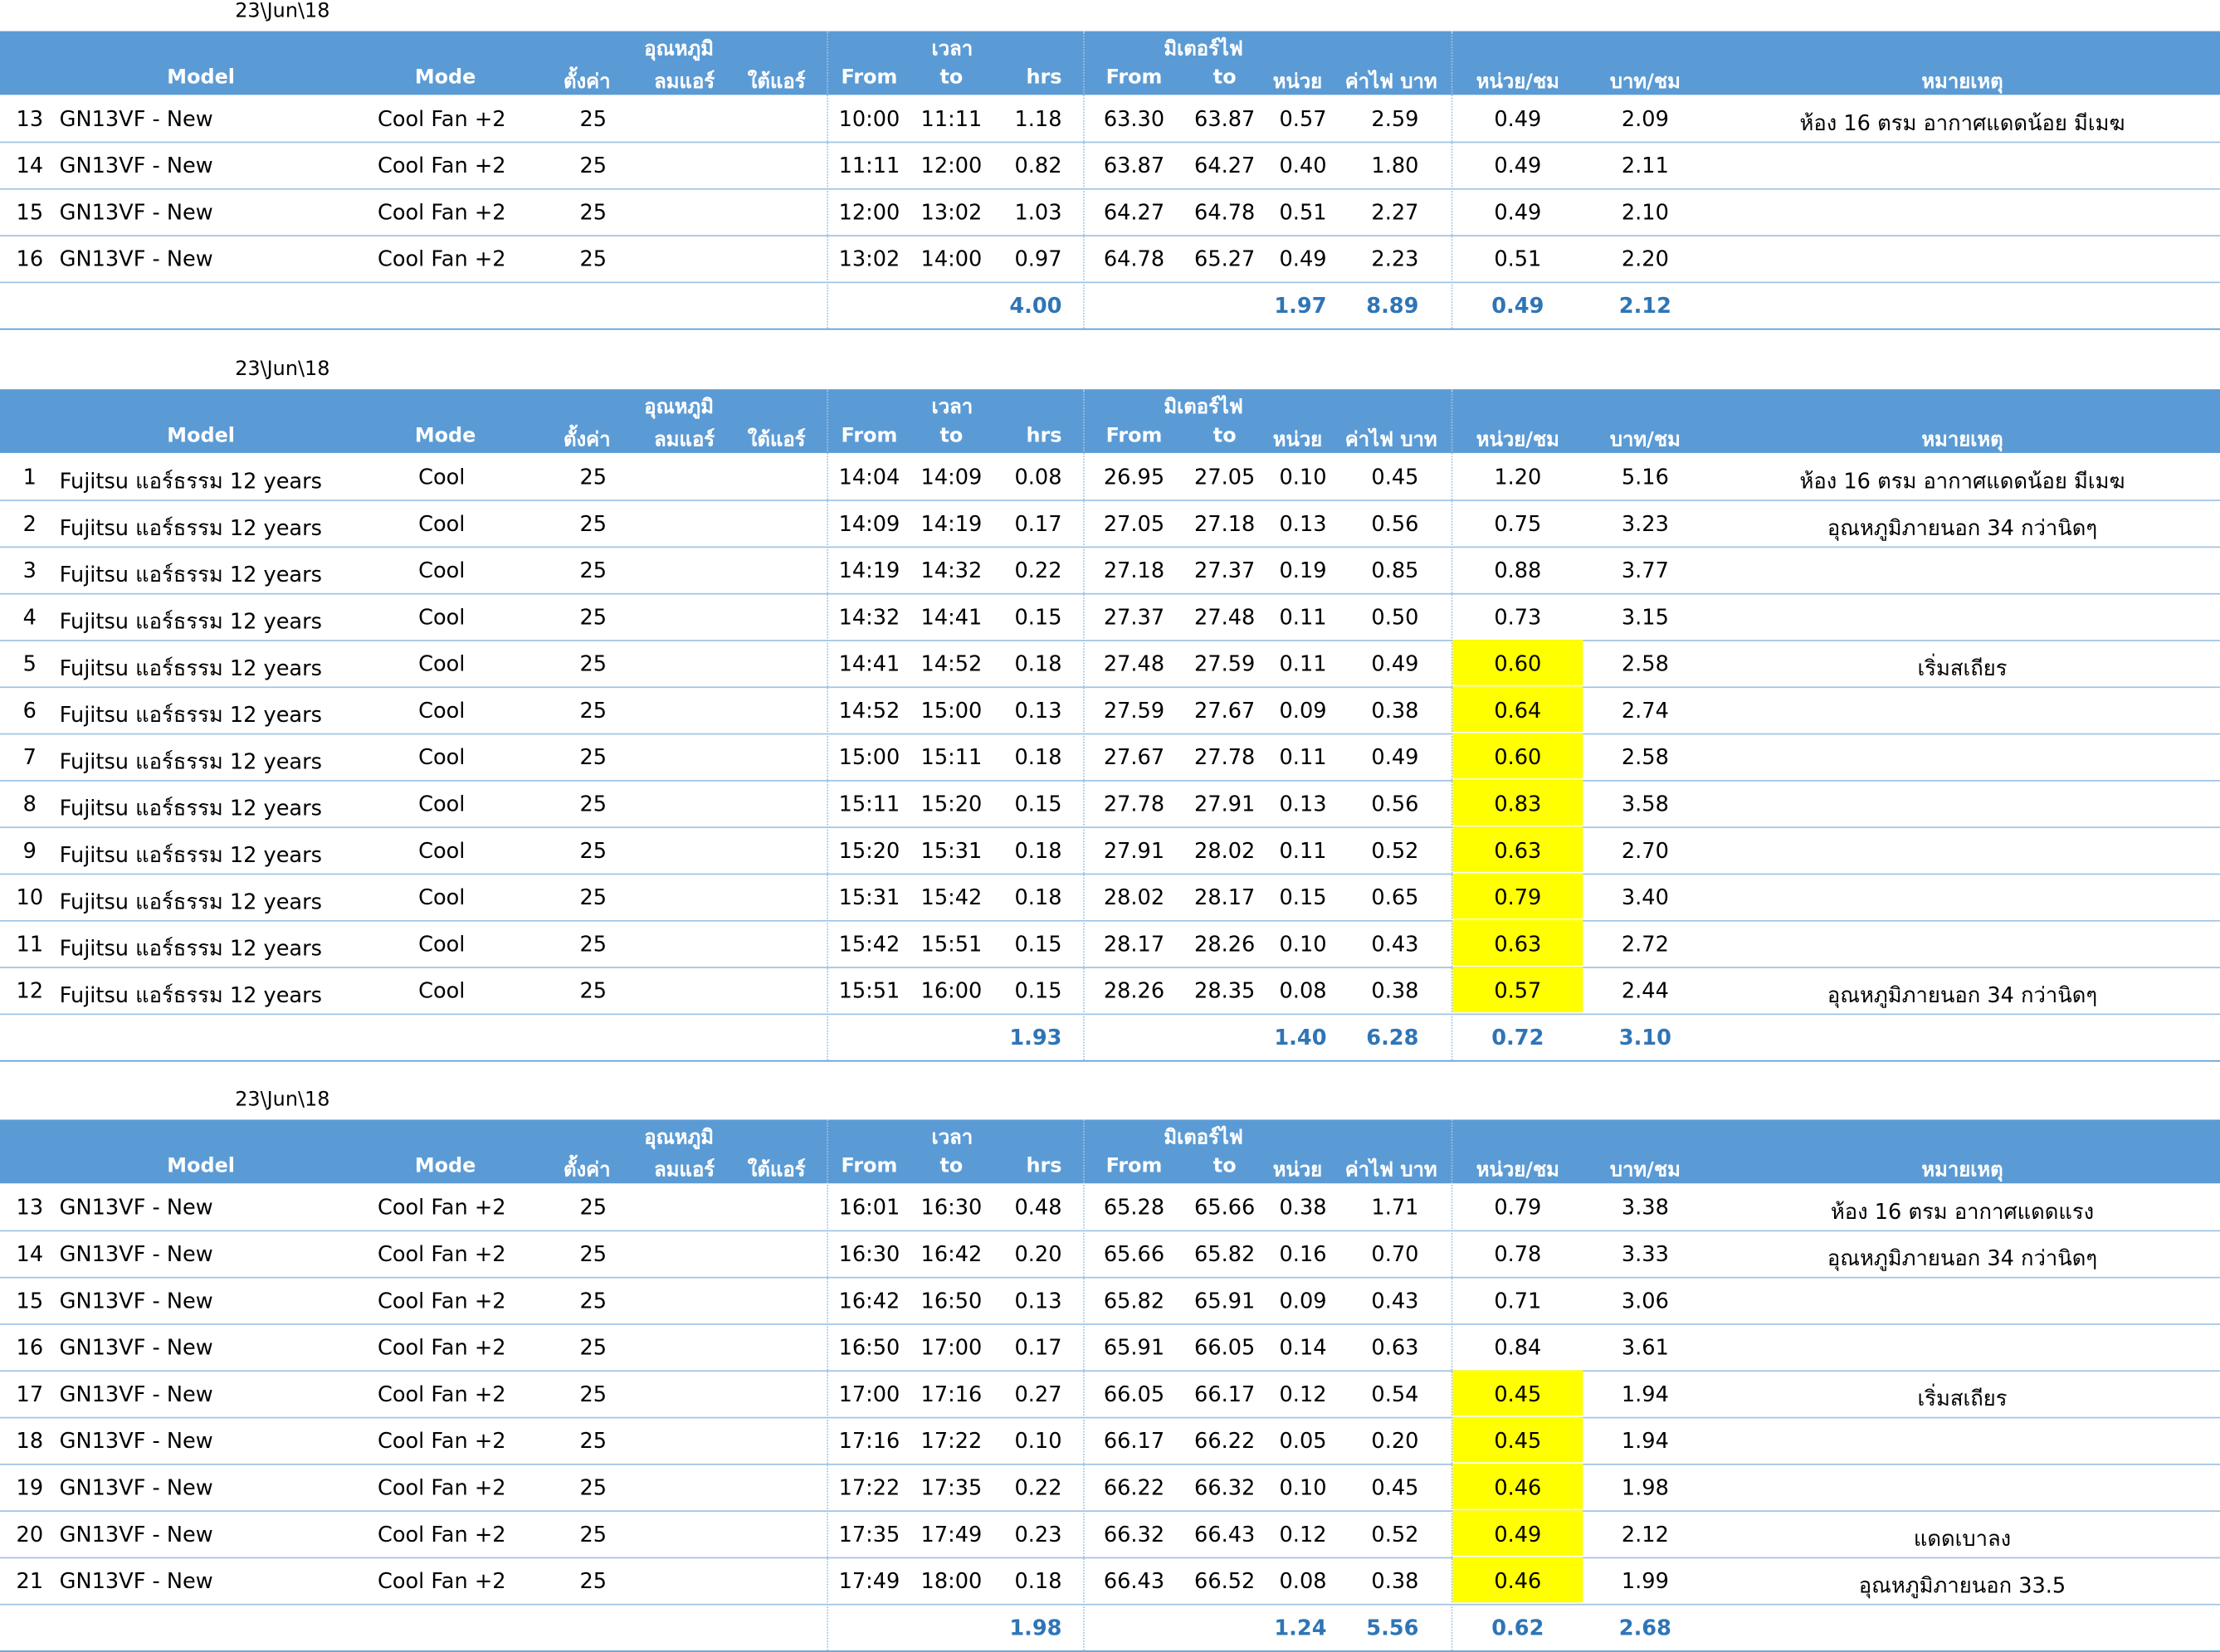 The width and height of the screenshot is (2220, 1652). I want to click on cell-hrs: 1.03, so click(1038, 213).